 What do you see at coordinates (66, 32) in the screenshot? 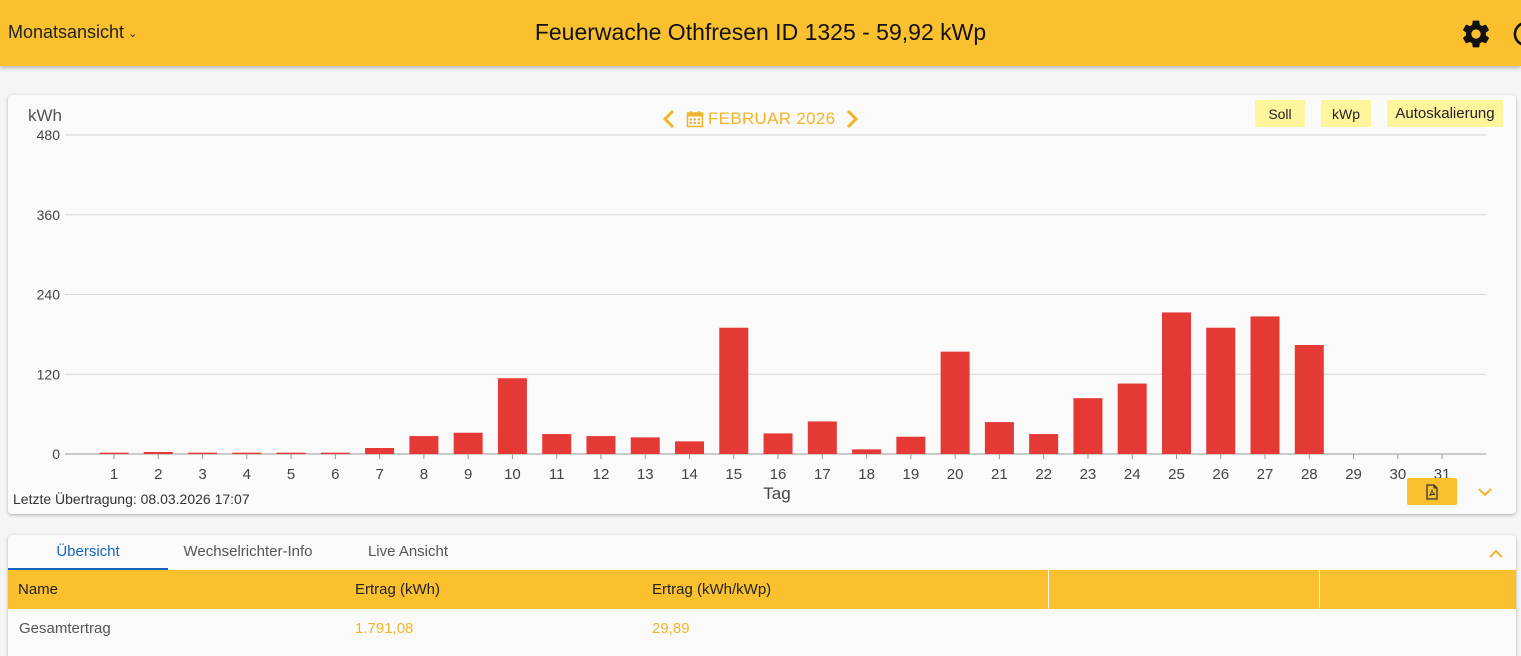
I see `view-select-label: Monatsansicht` at bounding box center [66, 32].